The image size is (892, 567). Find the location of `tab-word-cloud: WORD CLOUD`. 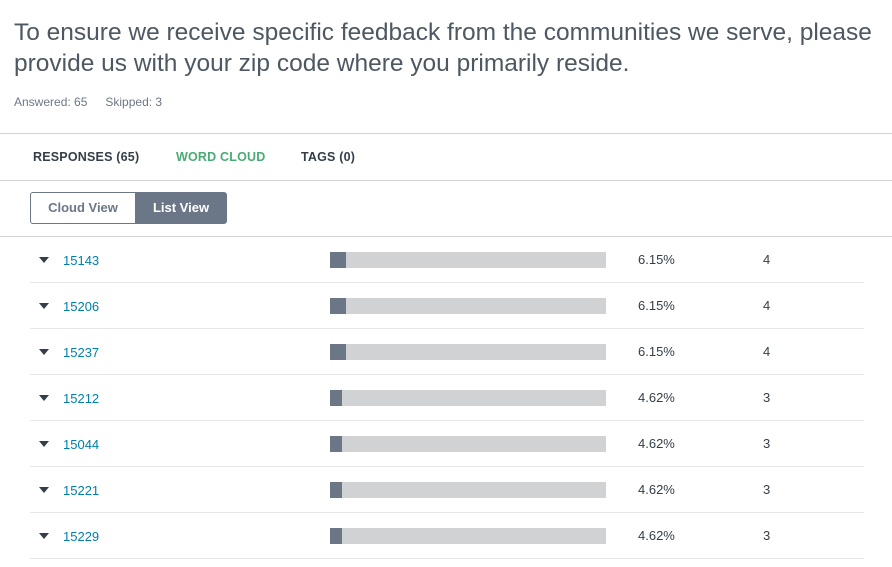

tab-word-cloud: WORD CLOUD is located at coordinates (221, 157).